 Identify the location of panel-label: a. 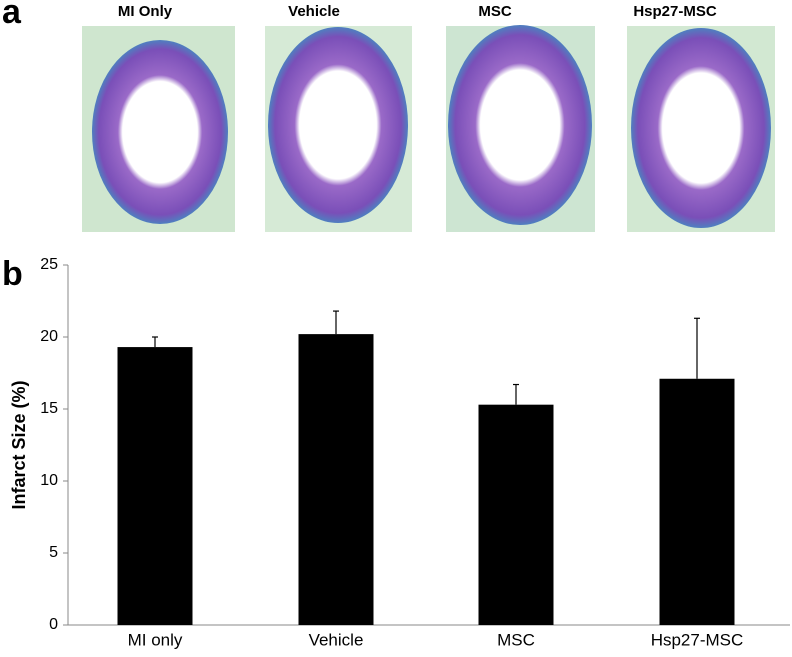
(12, 15).